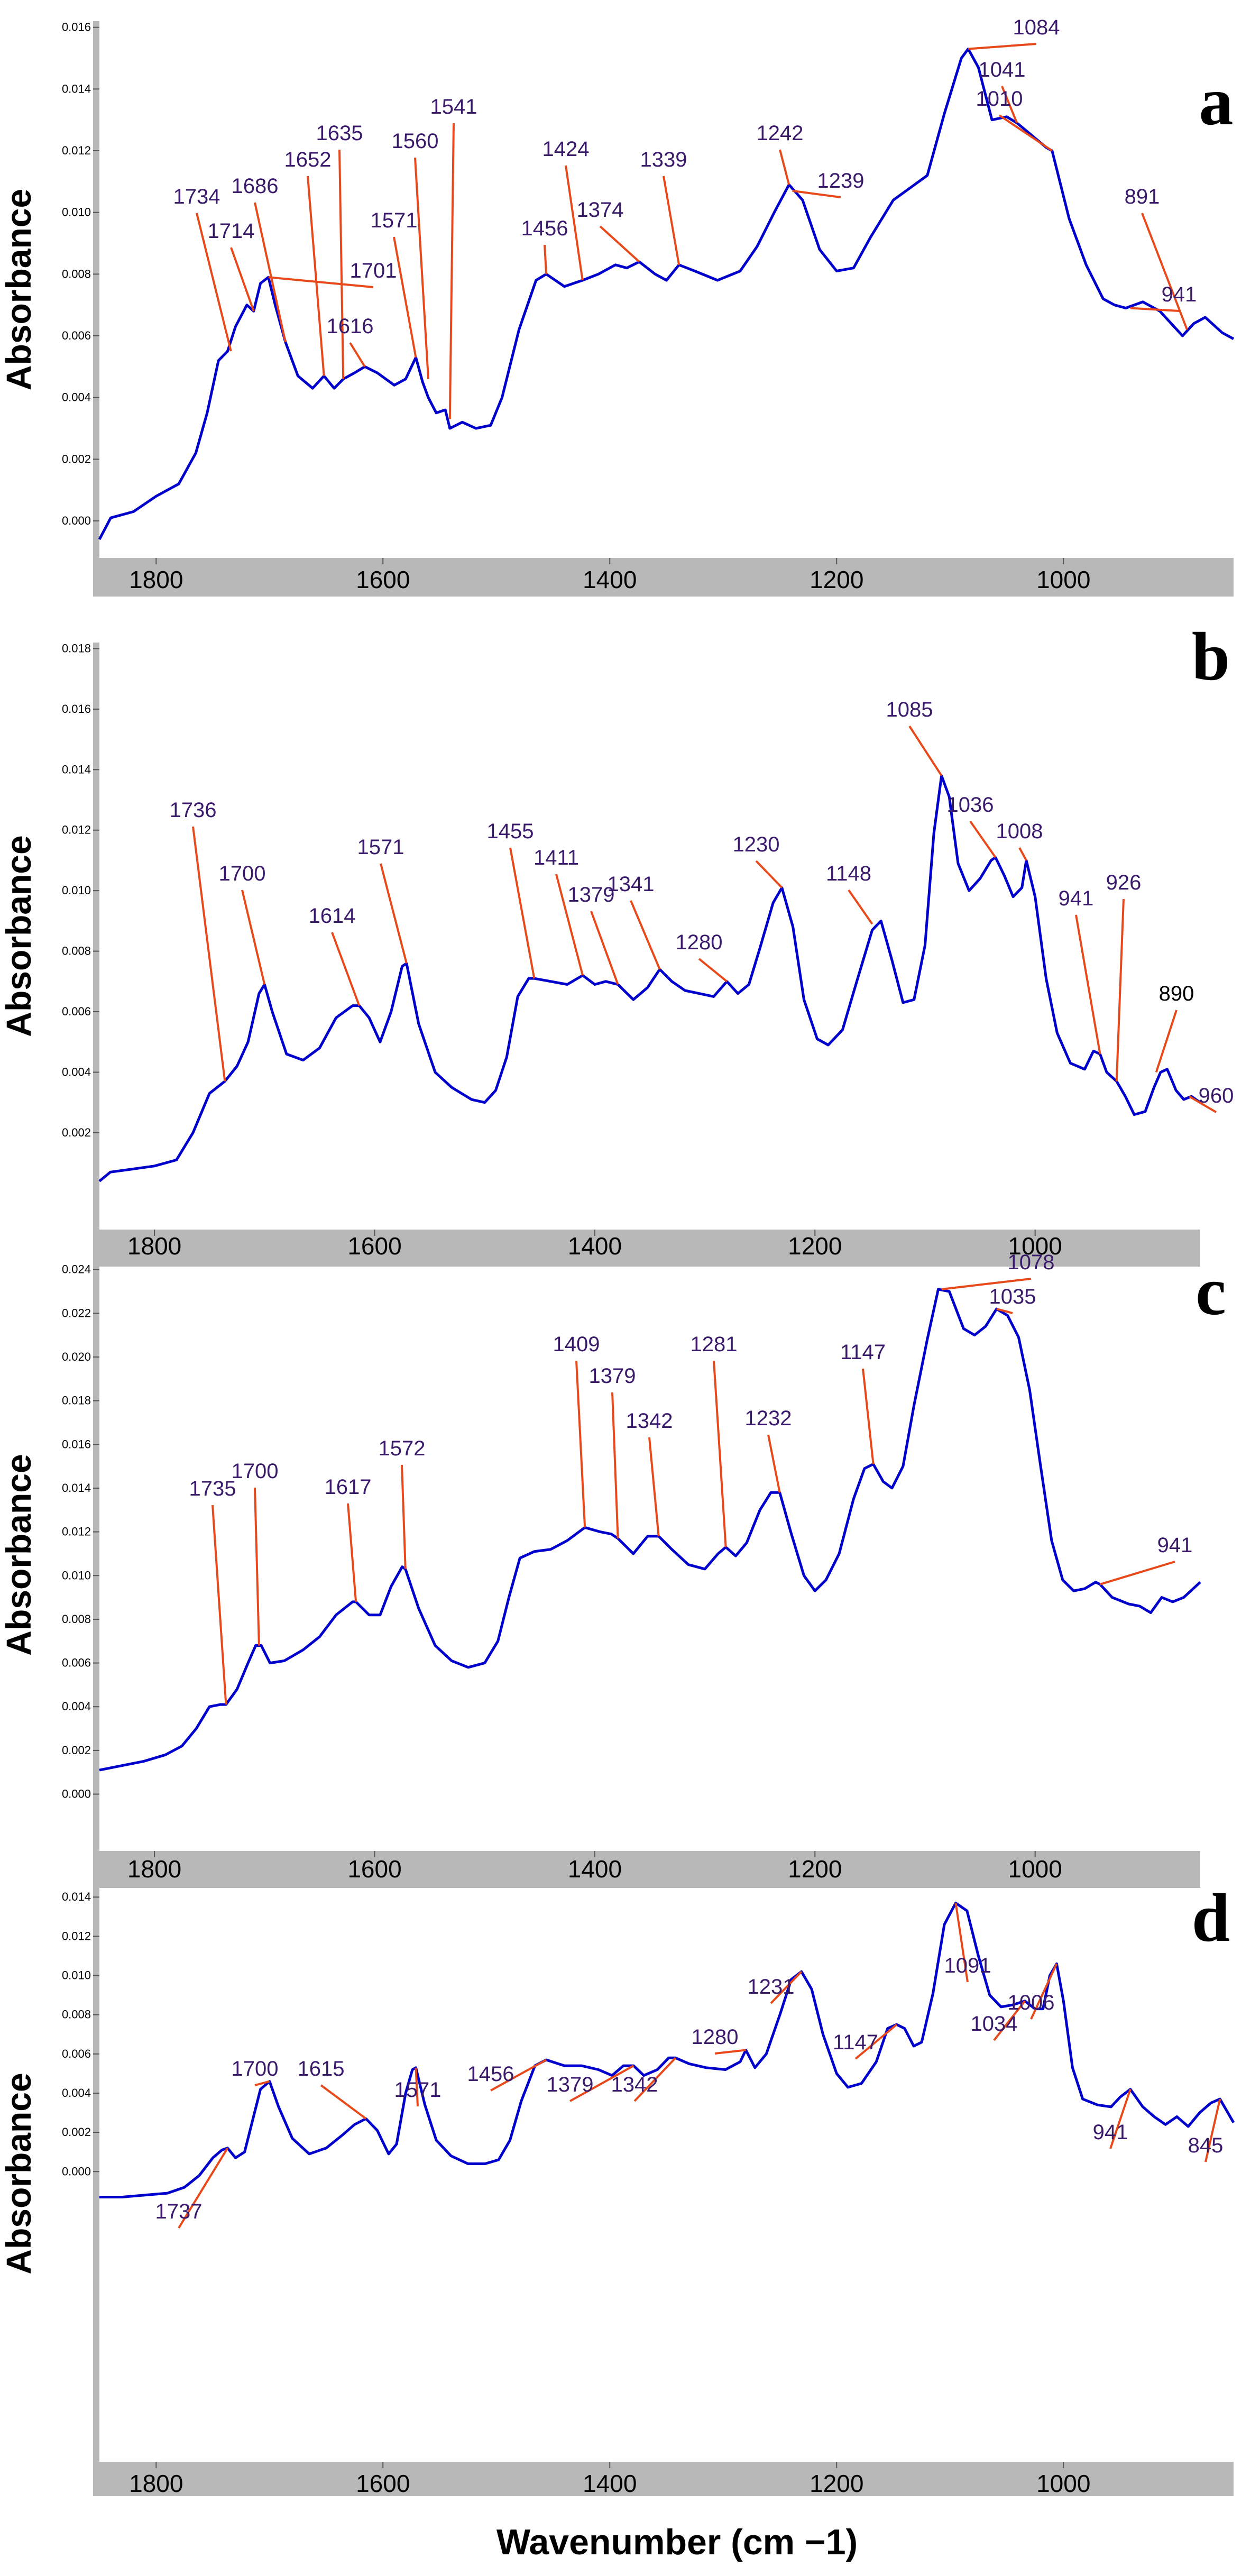 The width and height of the screenshot is (1260, 2576). Describe the element at coordinates (663, 577) in the screenshot. I see `x-axis-band` at that location.